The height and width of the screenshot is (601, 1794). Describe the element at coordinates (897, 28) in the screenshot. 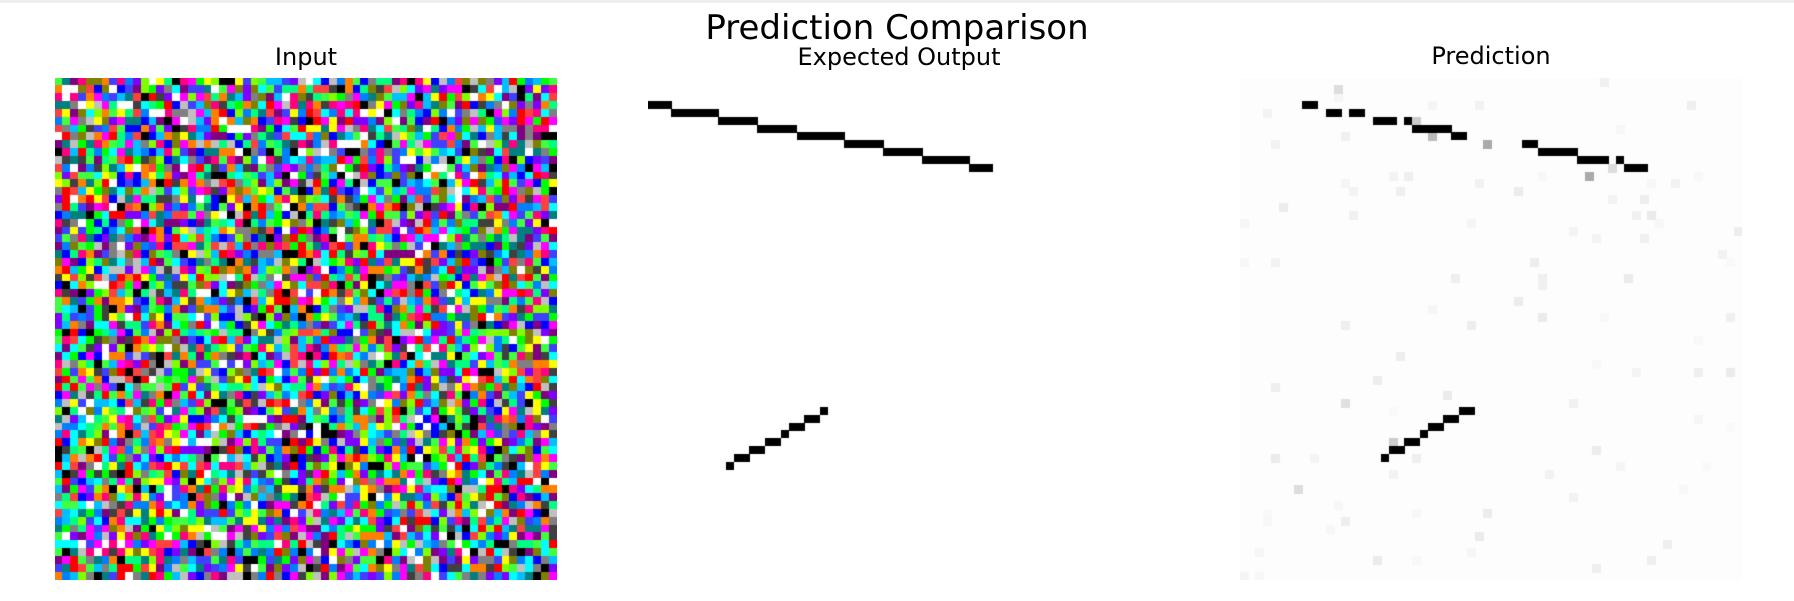

I see `figure-title: Prediction Comparison` at that location.